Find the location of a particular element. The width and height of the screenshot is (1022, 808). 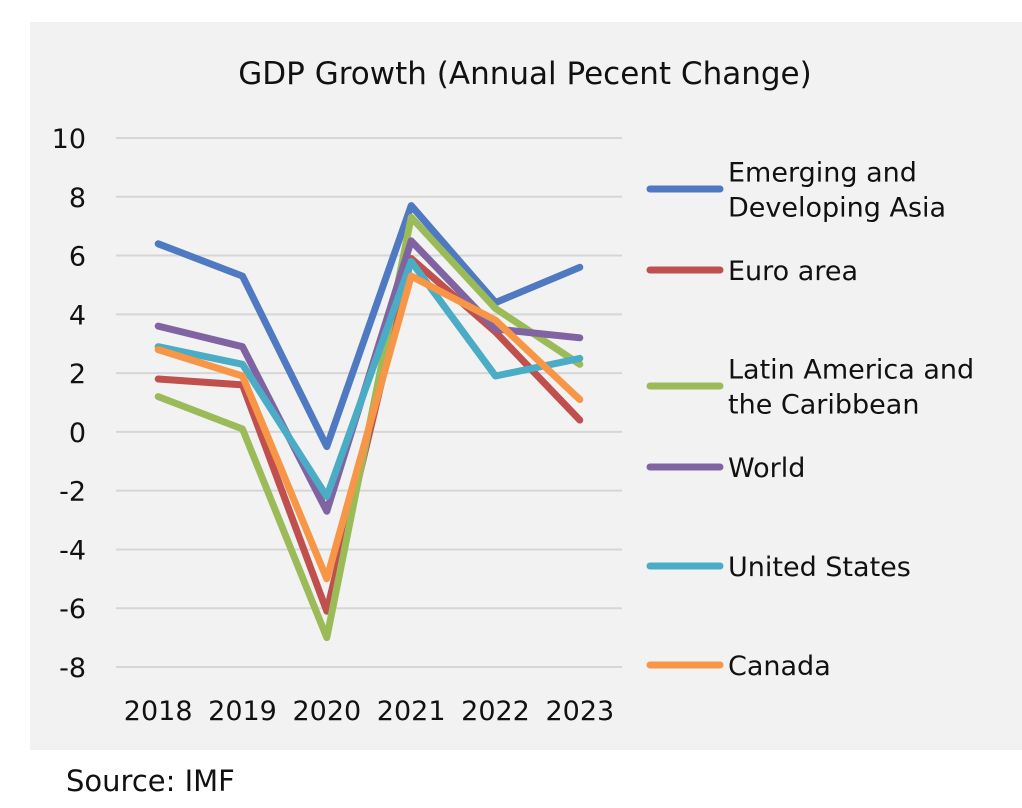

legend-label: Latin America and is located at coordinates (851, 370).